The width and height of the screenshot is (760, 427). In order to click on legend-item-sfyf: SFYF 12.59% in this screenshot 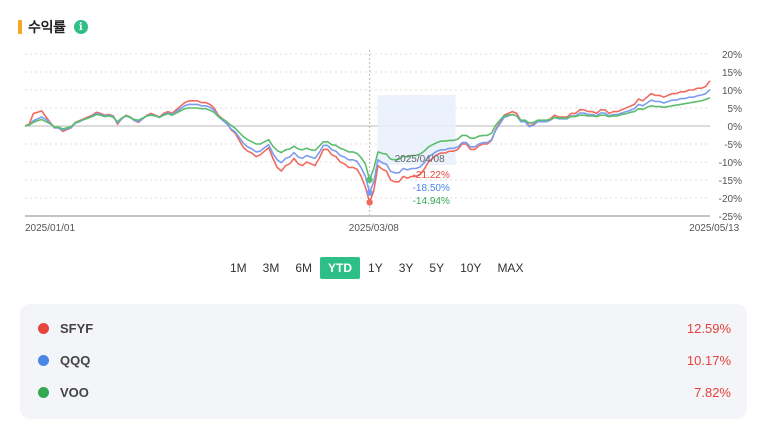, I will do `click(384, 328)`.